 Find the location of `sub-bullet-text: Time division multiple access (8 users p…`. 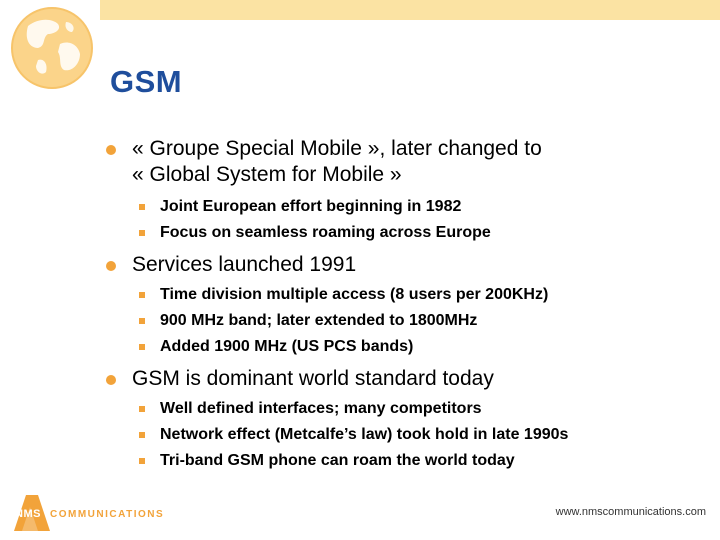

sub-bullet-text: Time division multiple access (8 users p… is located at coordinates (354, 294).